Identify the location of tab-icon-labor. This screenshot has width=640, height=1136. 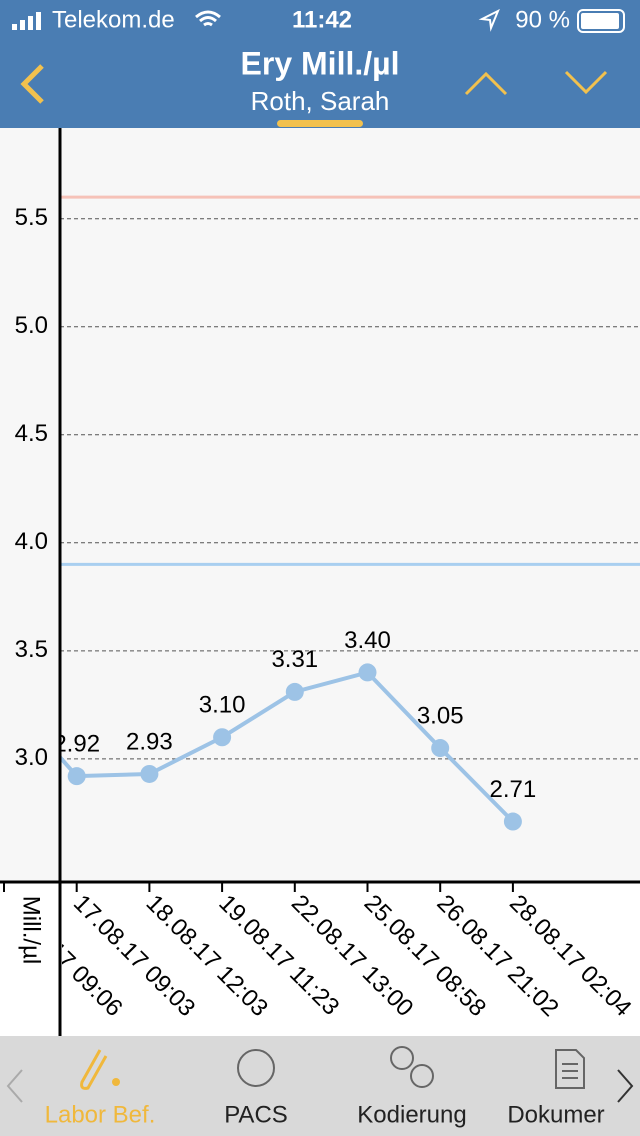
(94, 1069).